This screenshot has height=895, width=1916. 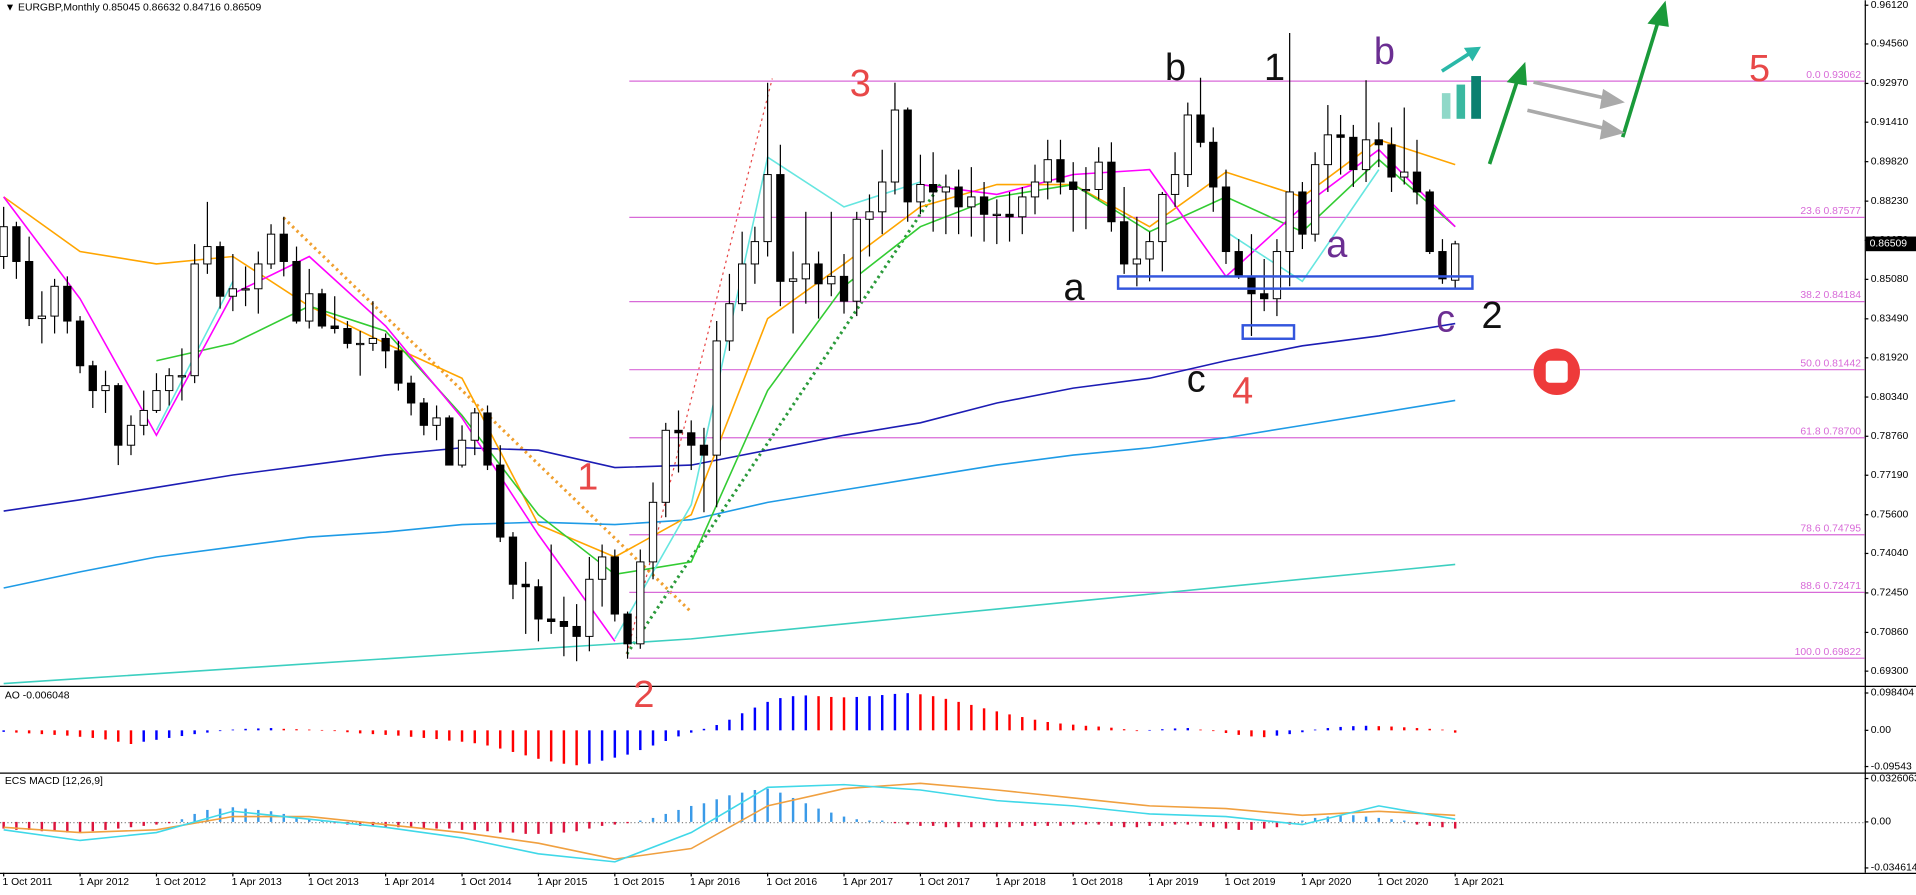 What do you see at coordinates (1196, 380) in the screenshot?
I see `wave-label: c` at bounding box center [1196, 380].